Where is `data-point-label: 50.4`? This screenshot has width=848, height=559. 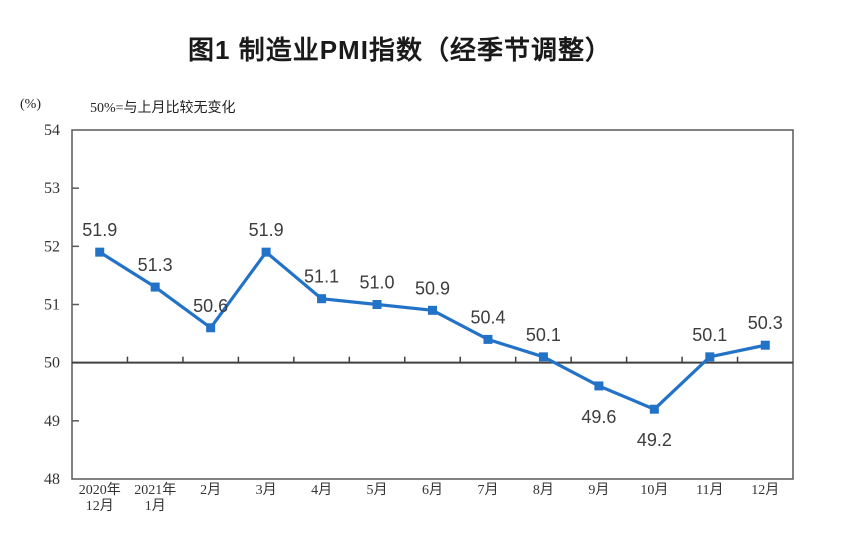
data-point-label: 50.4 is located at coordinates (487, 317).